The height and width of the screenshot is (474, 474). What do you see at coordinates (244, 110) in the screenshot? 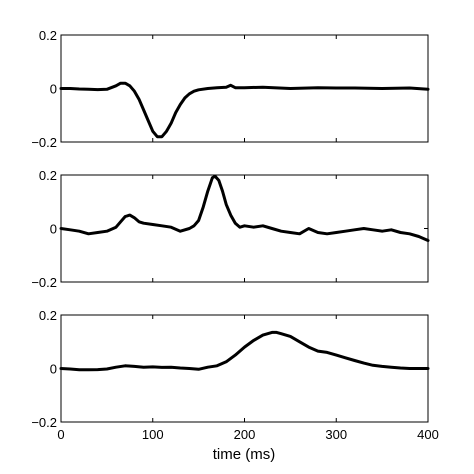
I see `series-line-top` at bounding box center [244, 110].